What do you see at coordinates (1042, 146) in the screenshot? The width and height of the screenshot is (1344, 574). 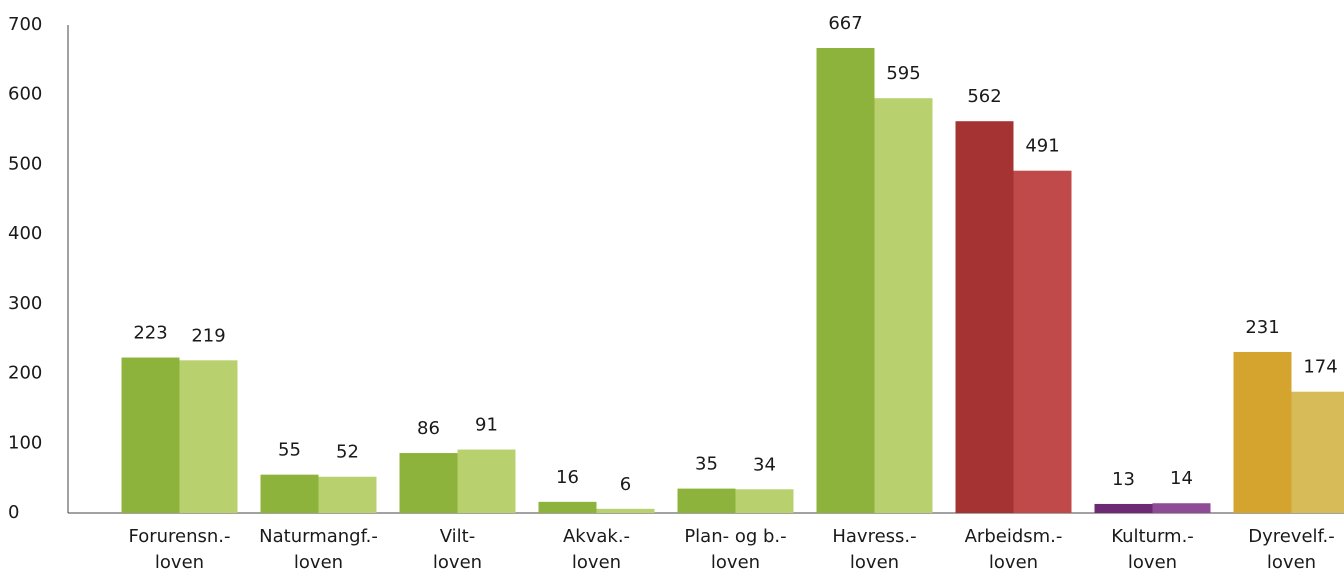 I see `value-label: 491` at bounding box center [1042, 146].